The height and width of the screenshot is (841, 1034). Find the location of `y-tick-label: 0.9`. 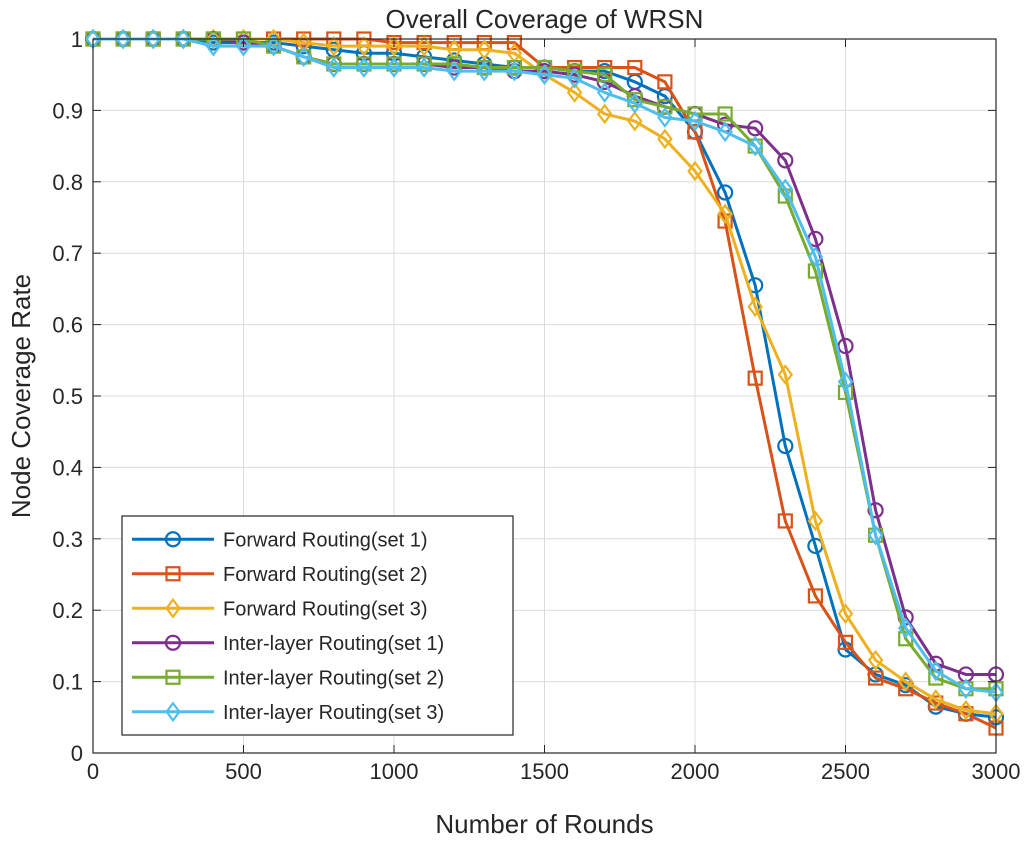

y-tick-label: 0.9 is located at coordinates (67, 110).